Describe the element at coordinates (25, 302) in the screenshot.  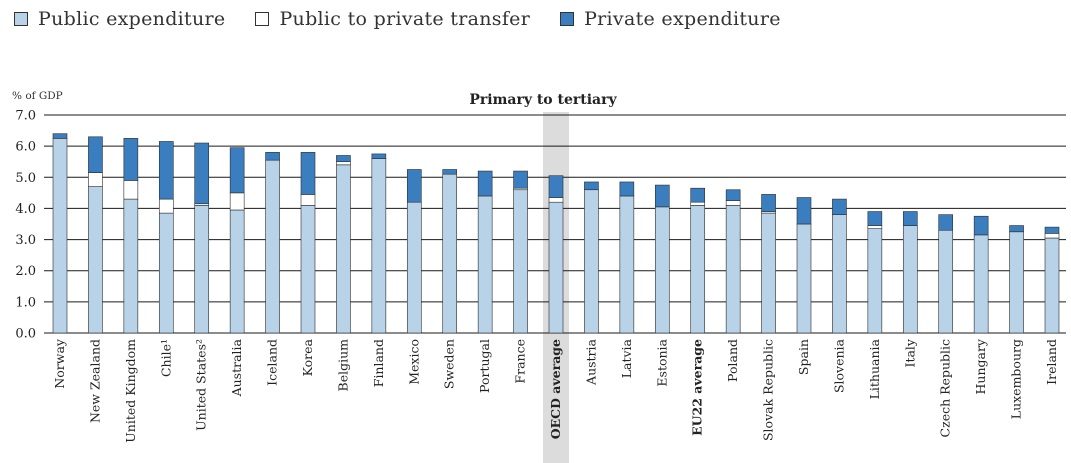
I see `y-tick-label: 1.0` at that location.